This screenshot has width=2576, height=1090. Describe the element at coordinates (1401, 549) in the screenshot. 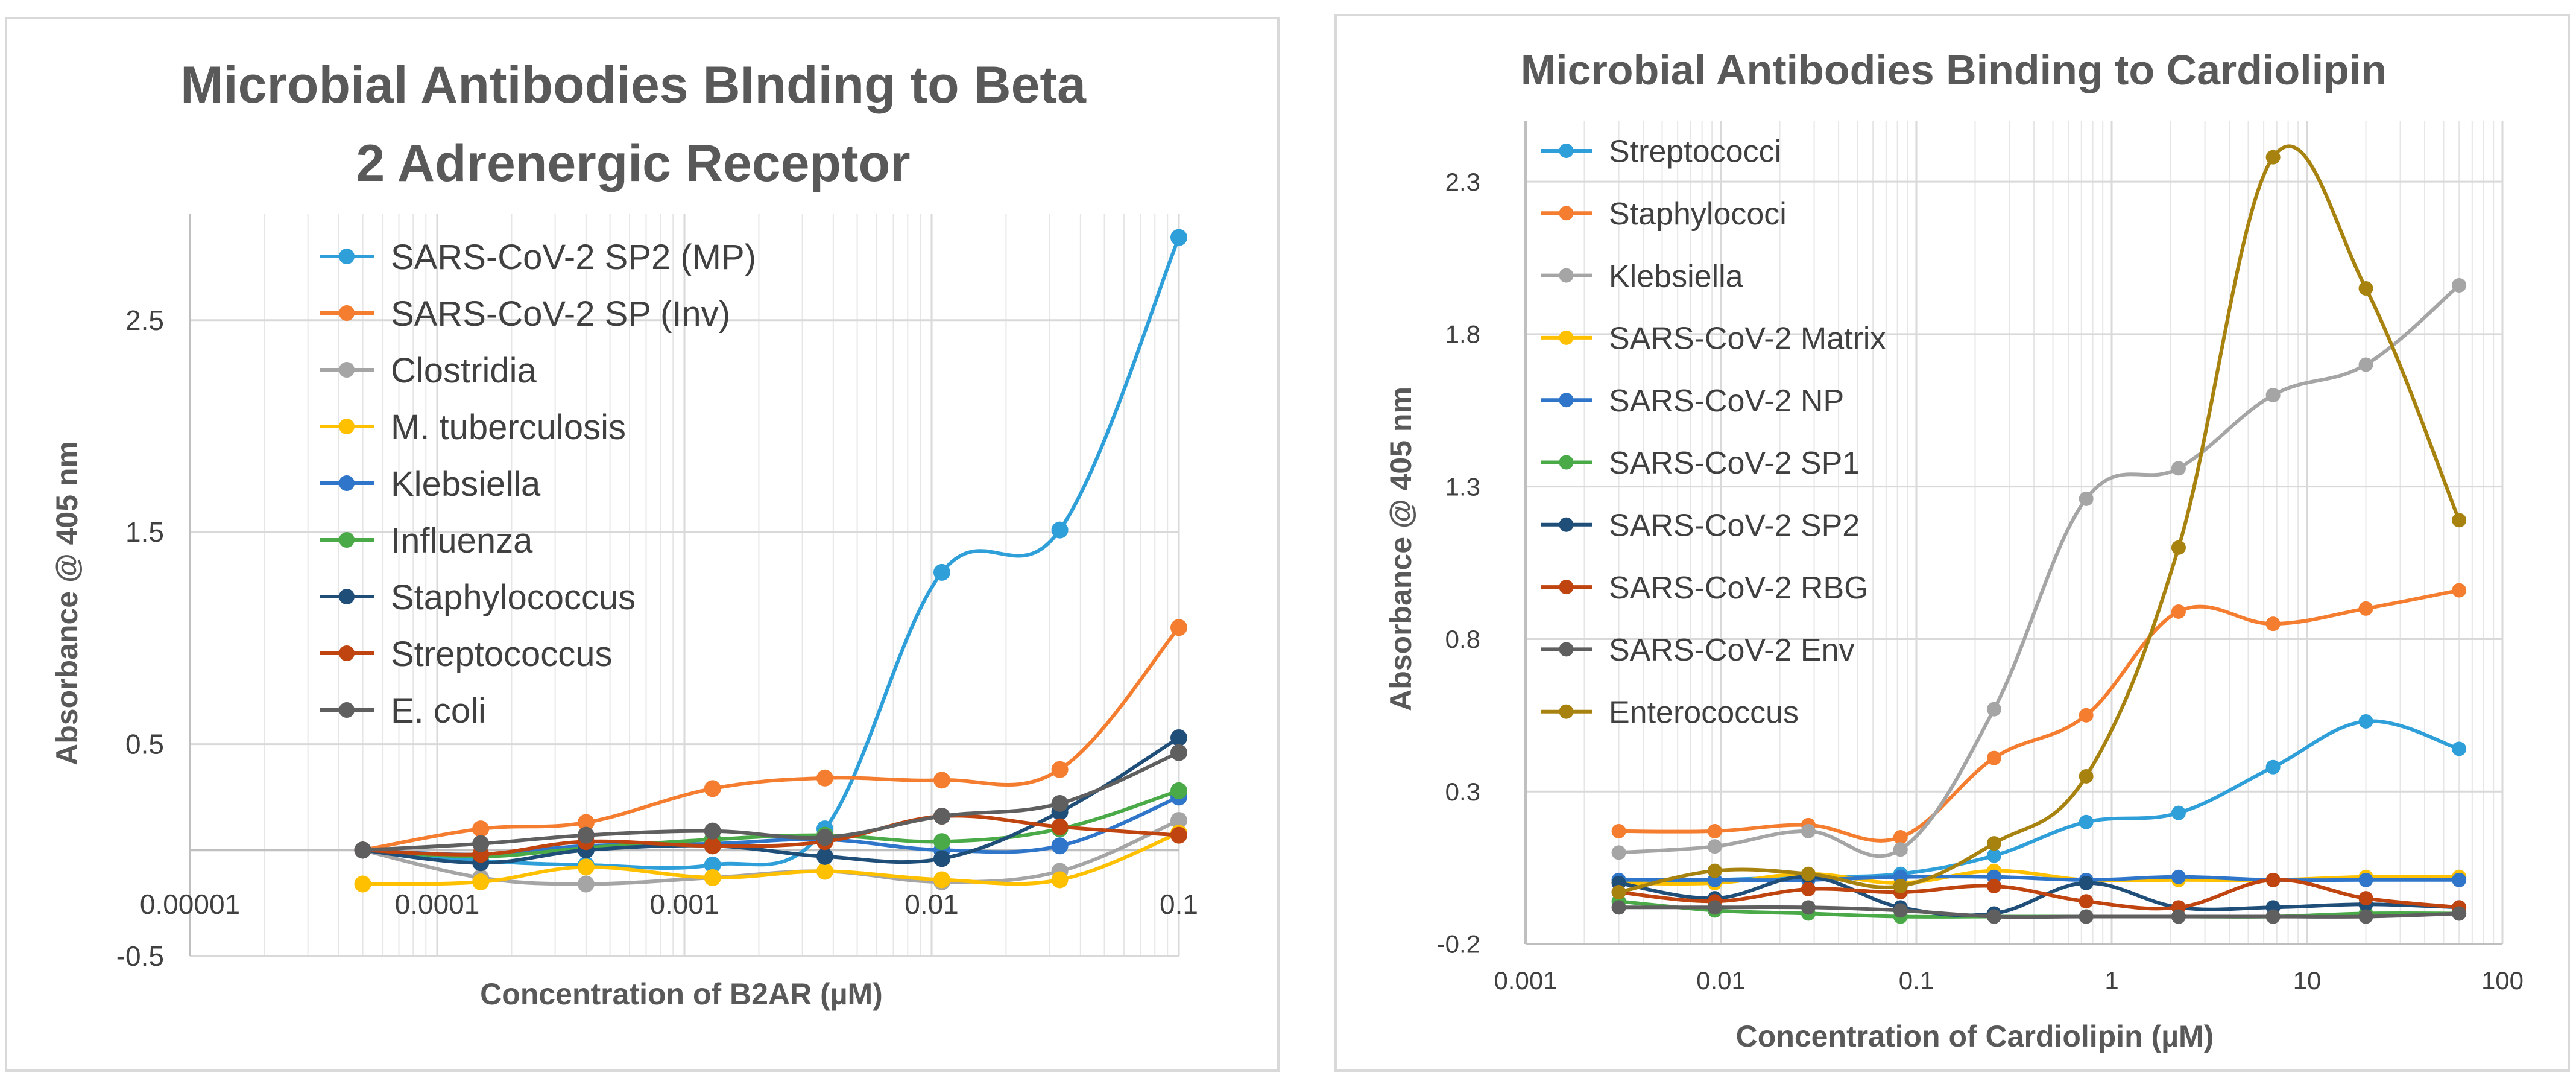

I see `chart-2-y-axis-label: Absorbance @ 405 nm` at that location.